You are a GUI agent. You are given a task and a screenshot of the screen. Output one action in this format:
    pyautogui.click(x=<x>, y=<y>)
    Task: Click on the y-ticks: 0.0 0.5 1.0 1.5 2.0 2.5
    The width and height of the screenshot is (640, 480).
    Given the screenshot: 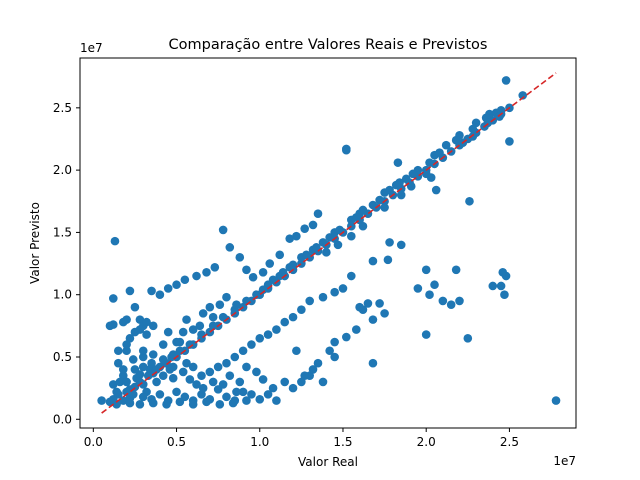 What is the action you would take?
    pyautogui.click(x=66, y=263)
    